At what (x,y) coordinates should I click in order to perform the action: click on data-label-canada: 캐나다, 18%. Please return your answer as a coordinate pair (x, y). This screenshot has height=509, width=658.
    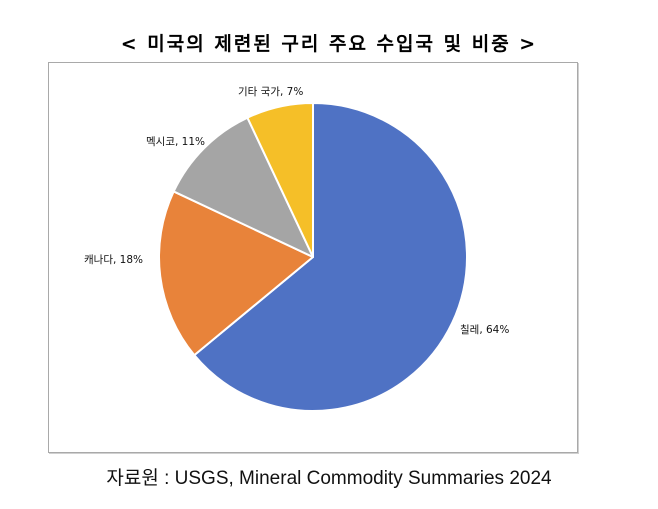
    Looking at the image, I should click on (113, 260).